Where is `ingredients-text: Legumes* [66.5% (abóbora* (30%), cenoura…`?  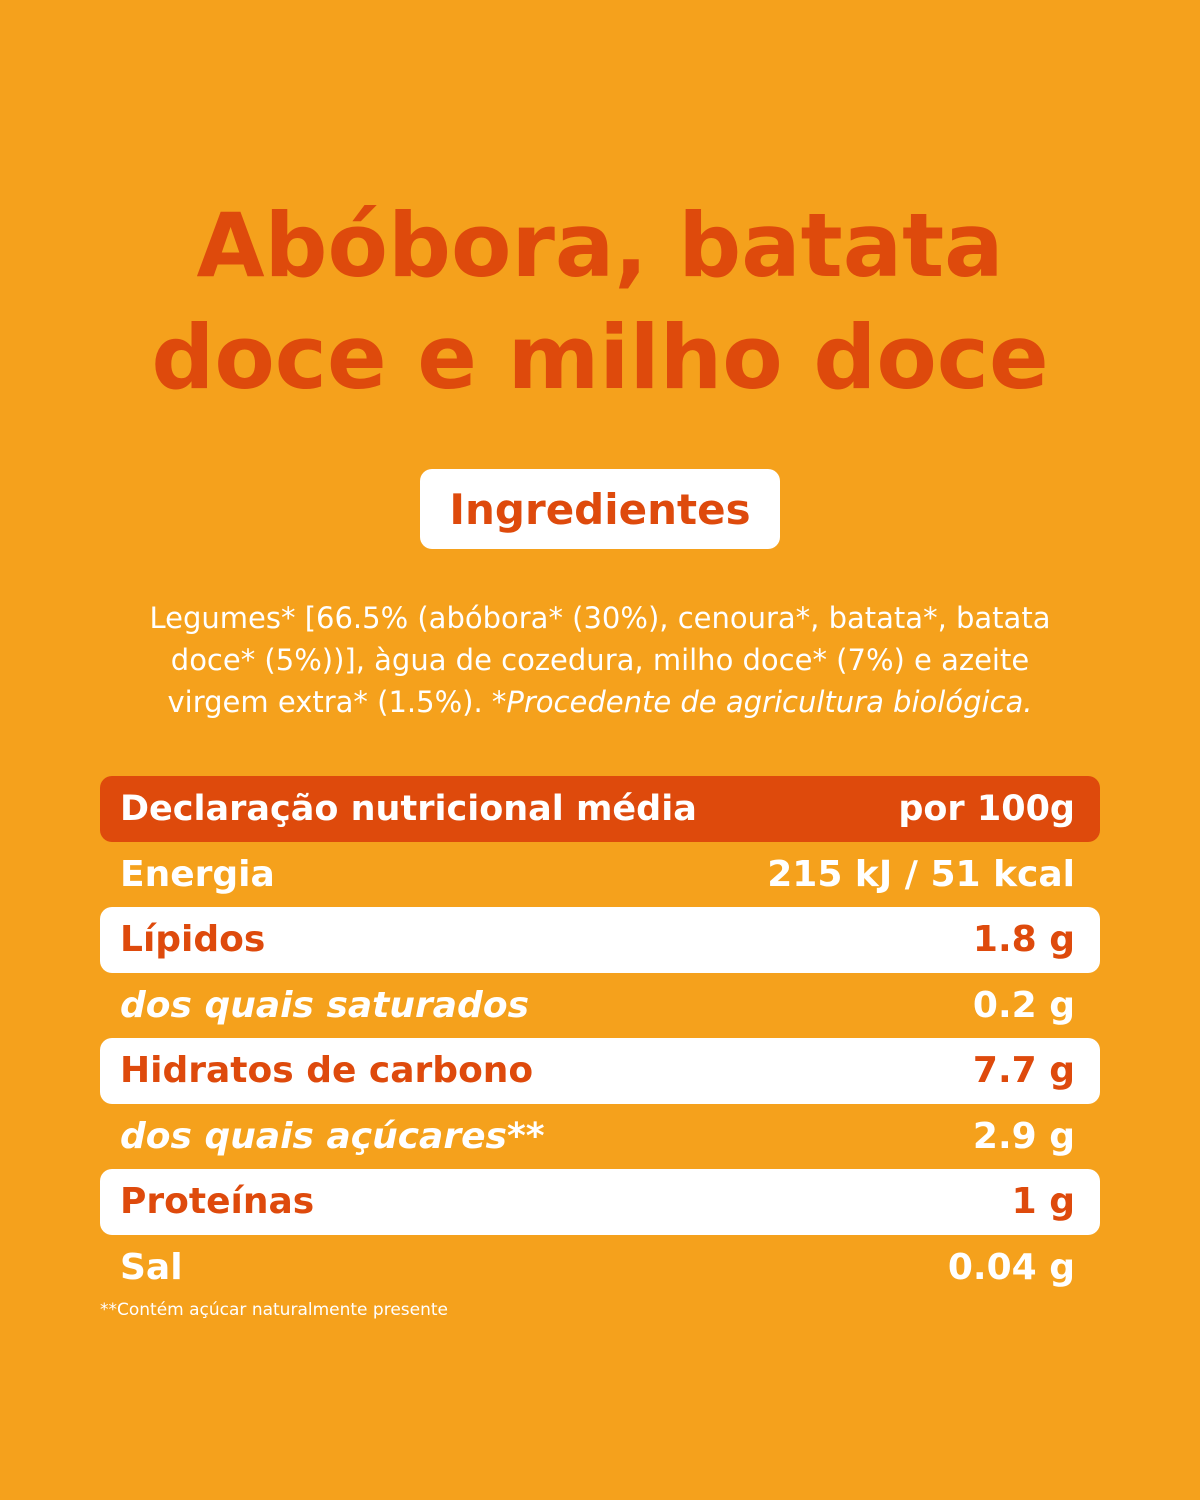 ingredients-text: Legumes* [66.5% (abóbora* (30%), cenoura… is located at coordinates (600, 660).